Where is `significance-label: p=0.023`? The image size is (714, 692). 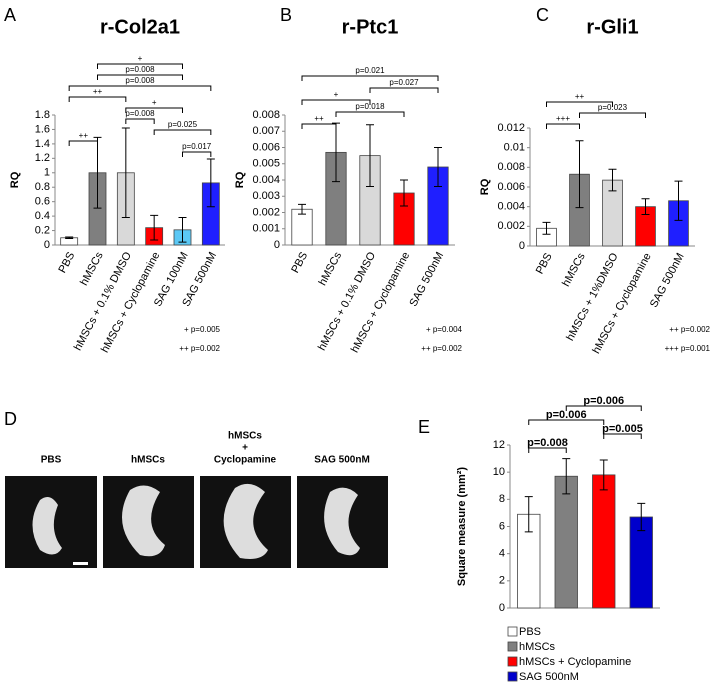 significance-label: p=0.023 is located at coordinates (613, 107).